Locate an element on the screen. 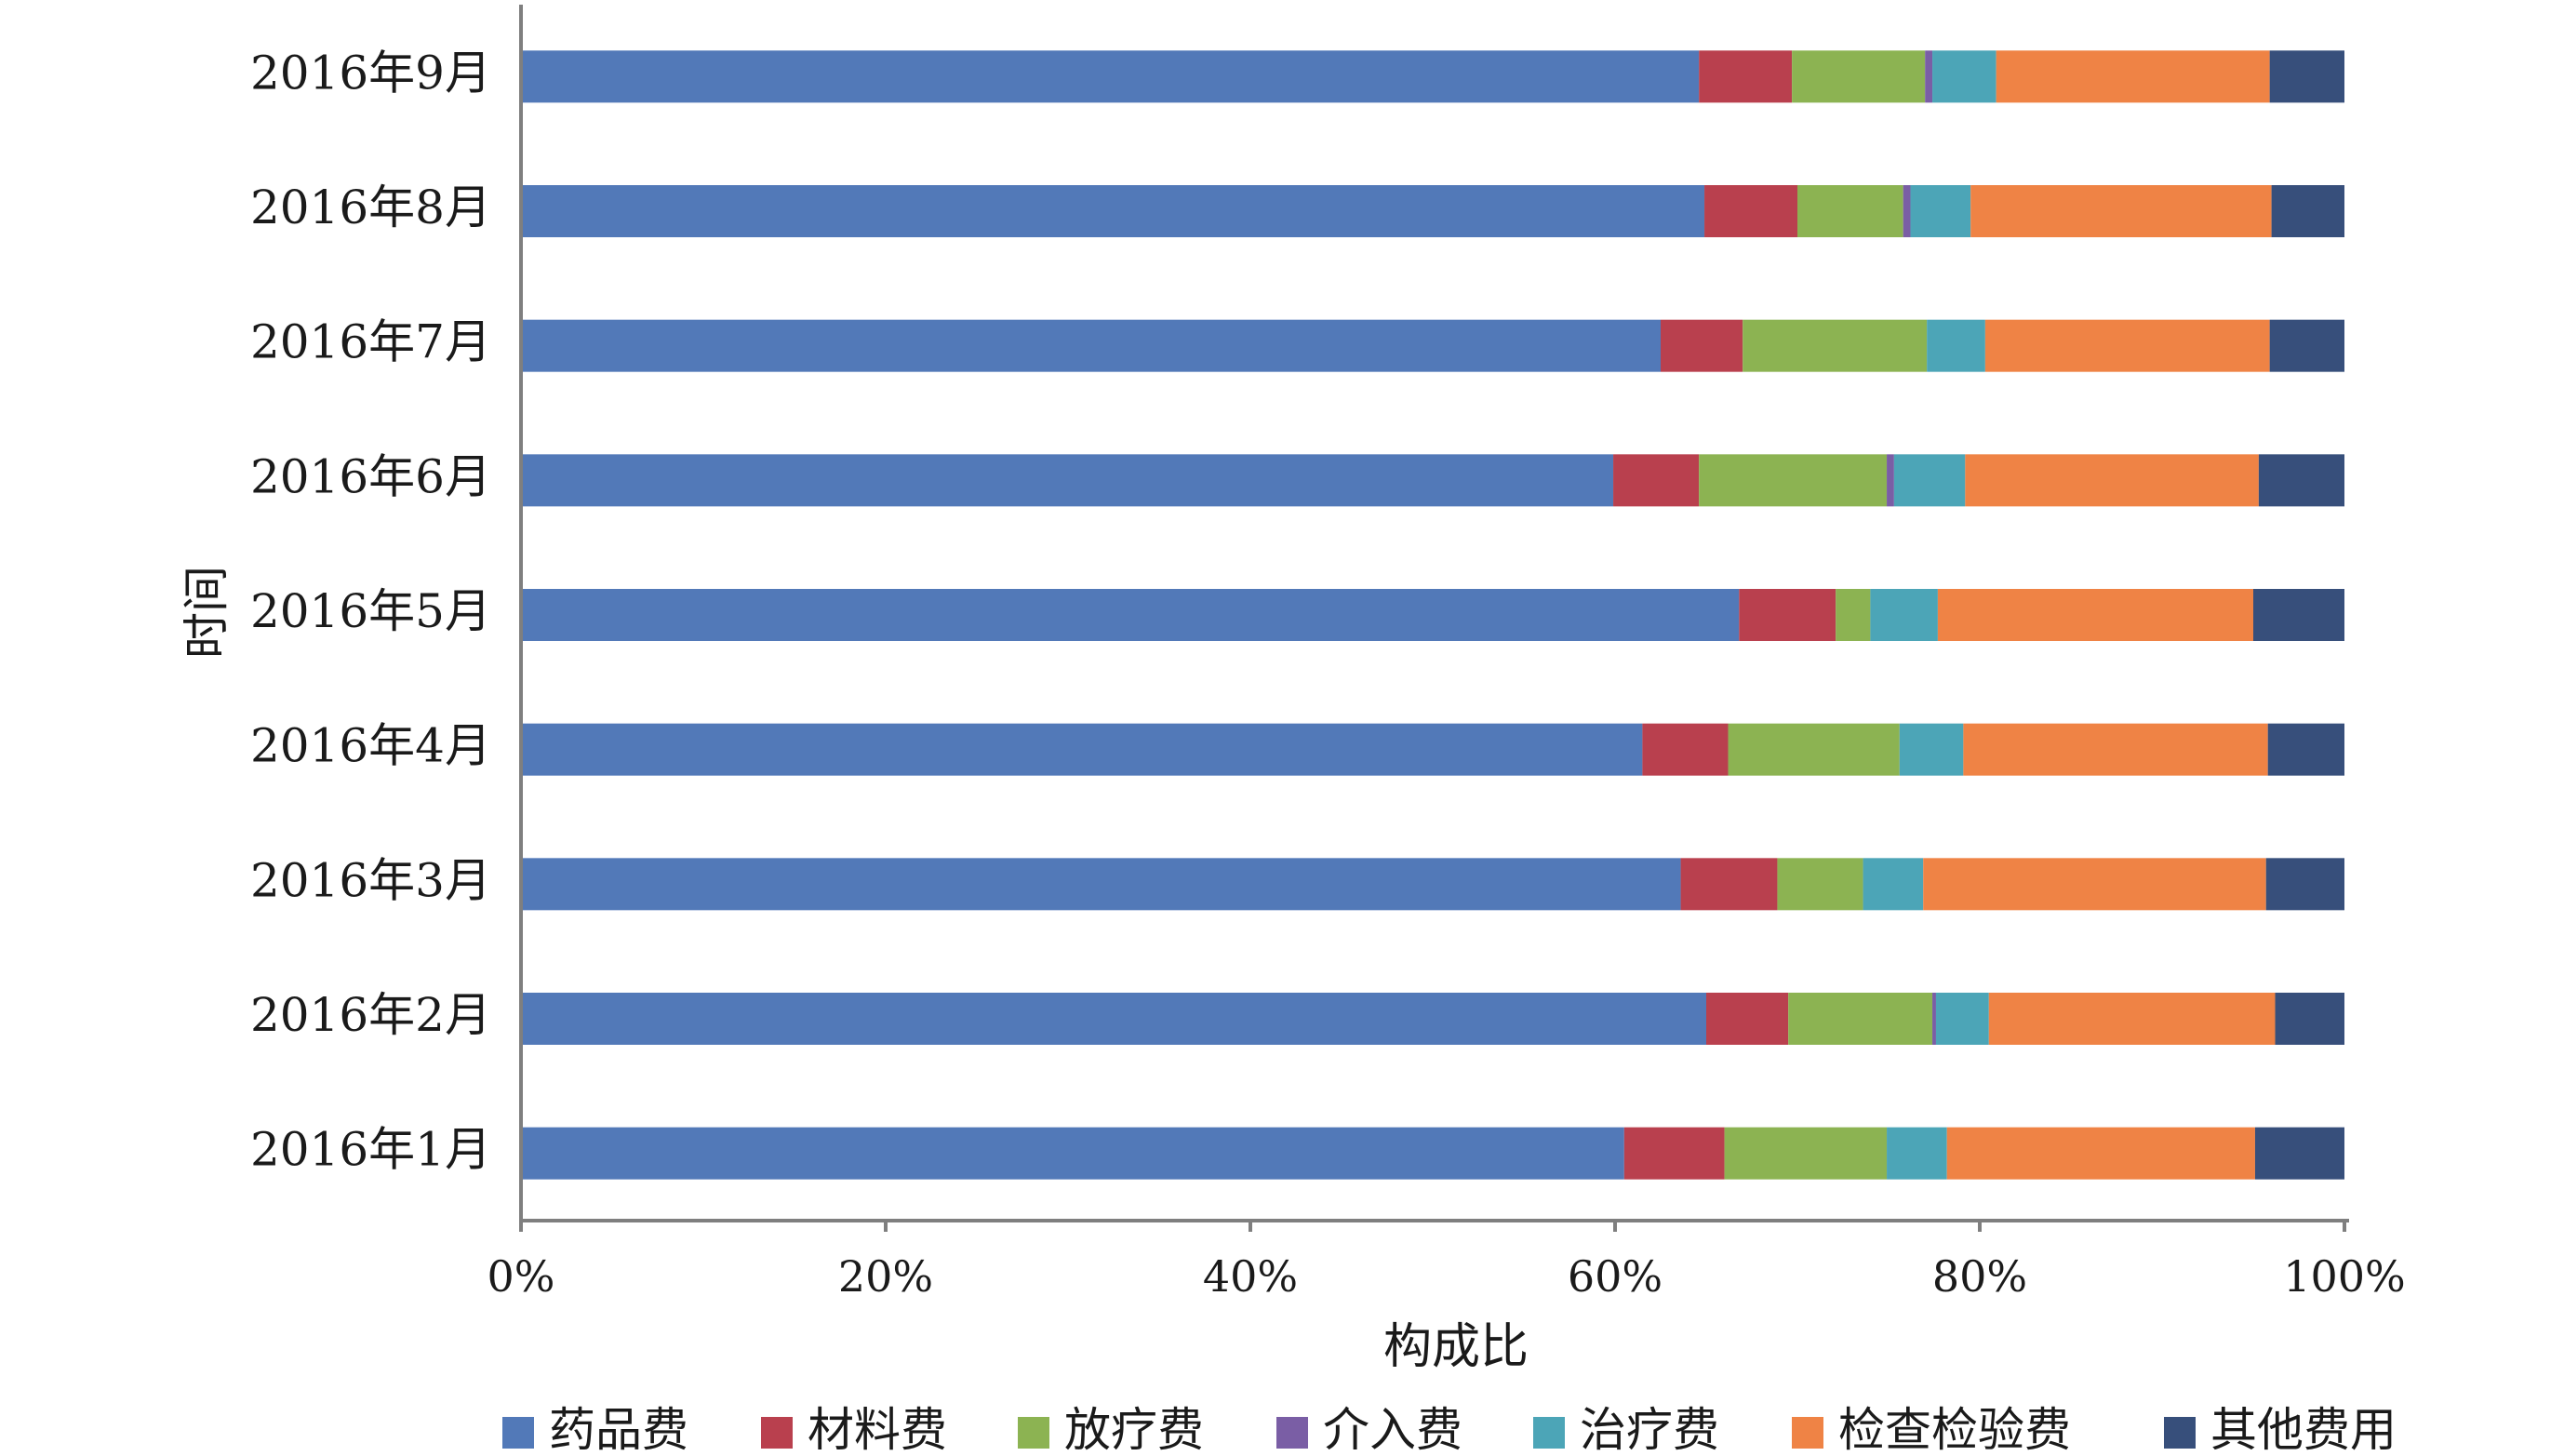 This screenshot has height=1456, width=2564. y-tick-label: 2016年5月 is located at coordinates (370, 611).